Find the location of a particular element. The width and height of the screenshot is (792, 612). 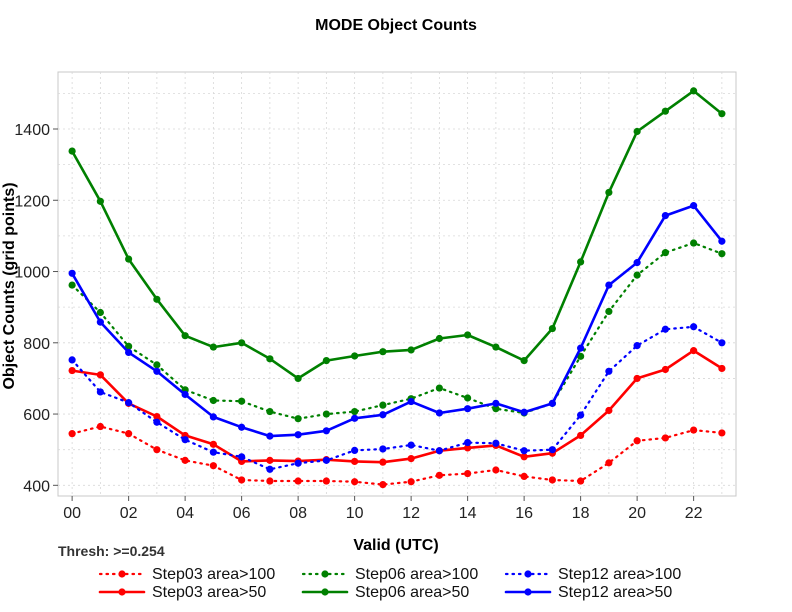

x-tick-label: 12 is located at coordinates (411, 513).